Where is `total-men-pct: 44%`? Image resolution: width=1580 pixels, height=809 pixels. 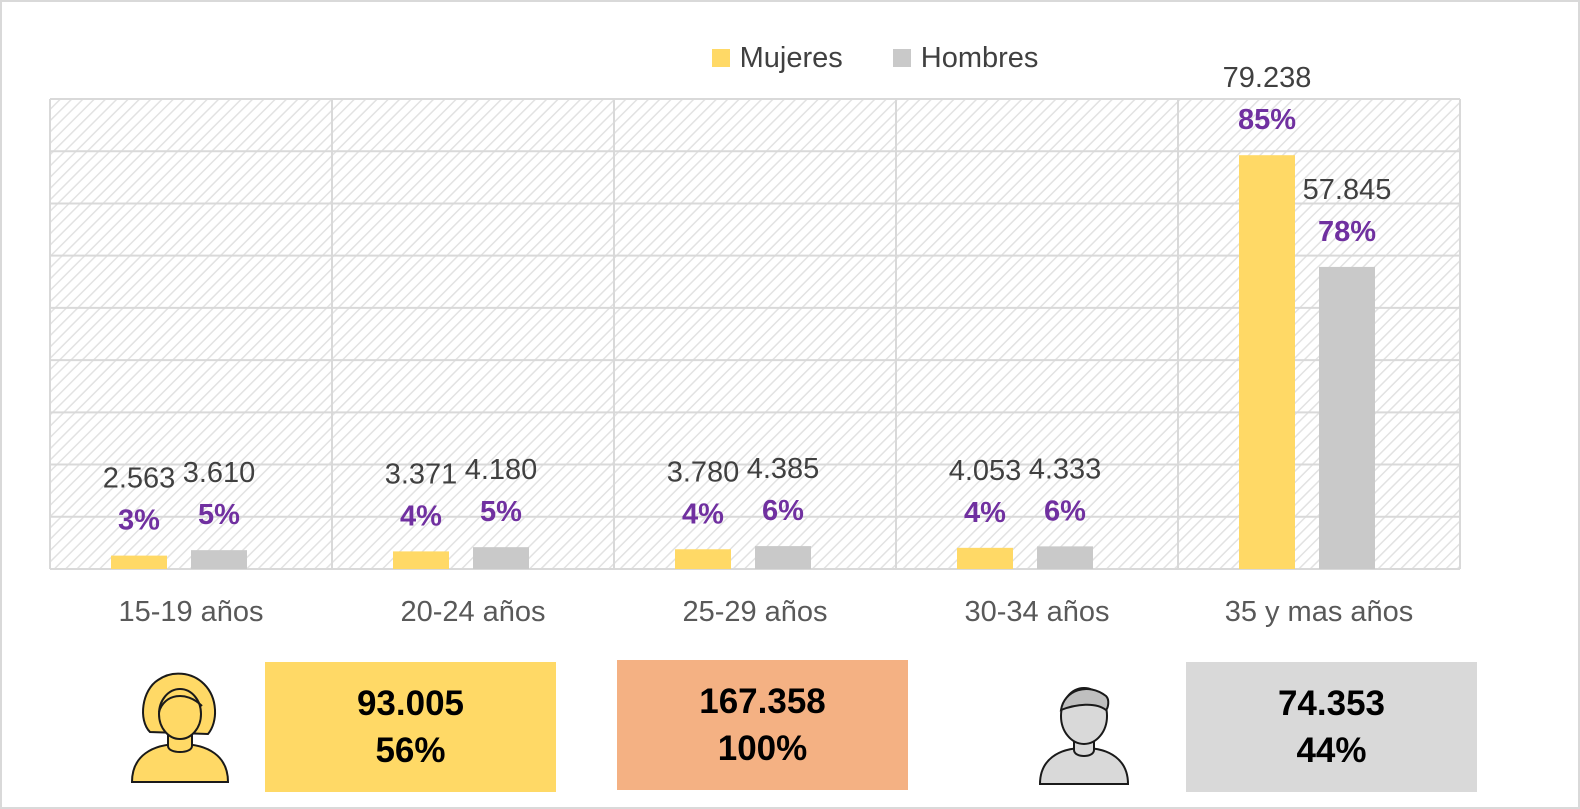
total-men-pct: 44% is located at coordinates (1331, 750).